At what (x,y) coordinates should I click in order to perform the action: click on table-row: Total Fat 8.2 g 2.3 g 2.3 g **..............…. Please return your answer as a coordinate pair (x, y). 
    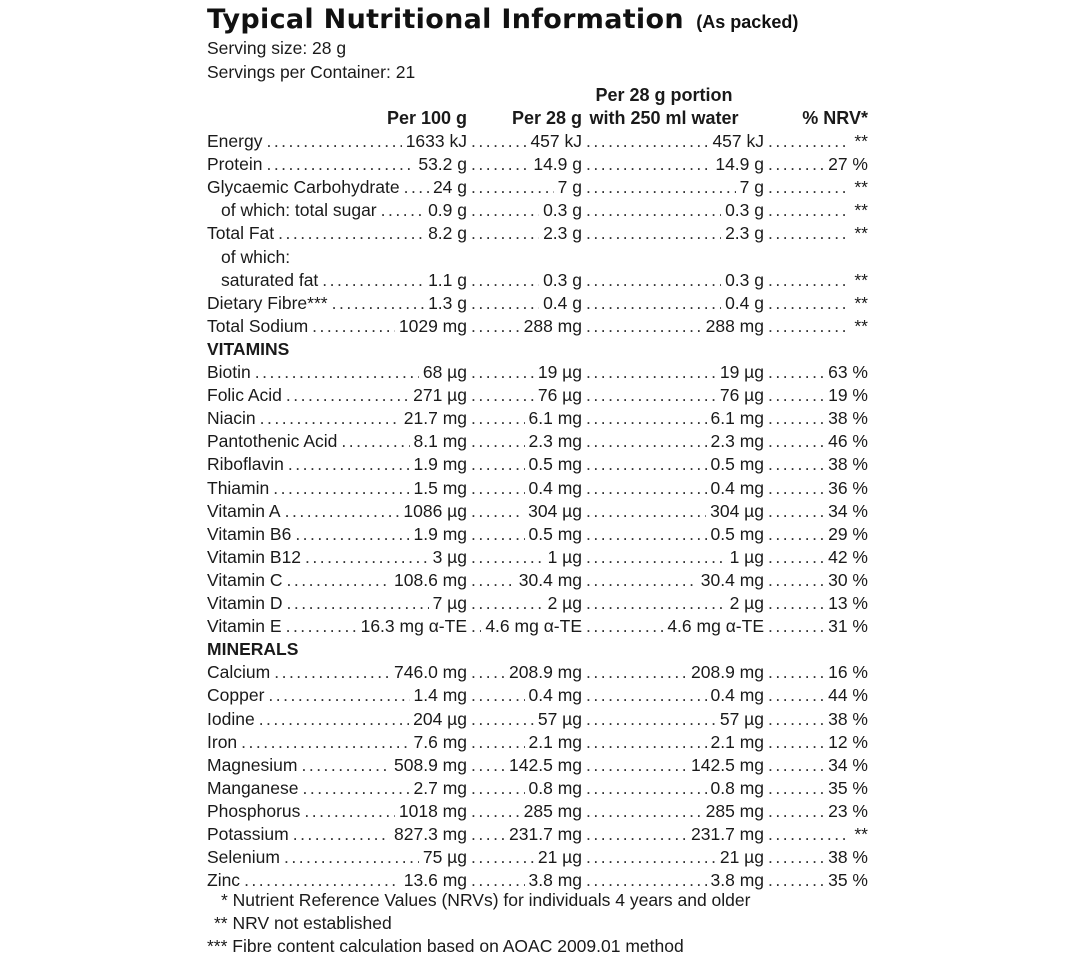
    Looking at the image, I should click on (540, 233).